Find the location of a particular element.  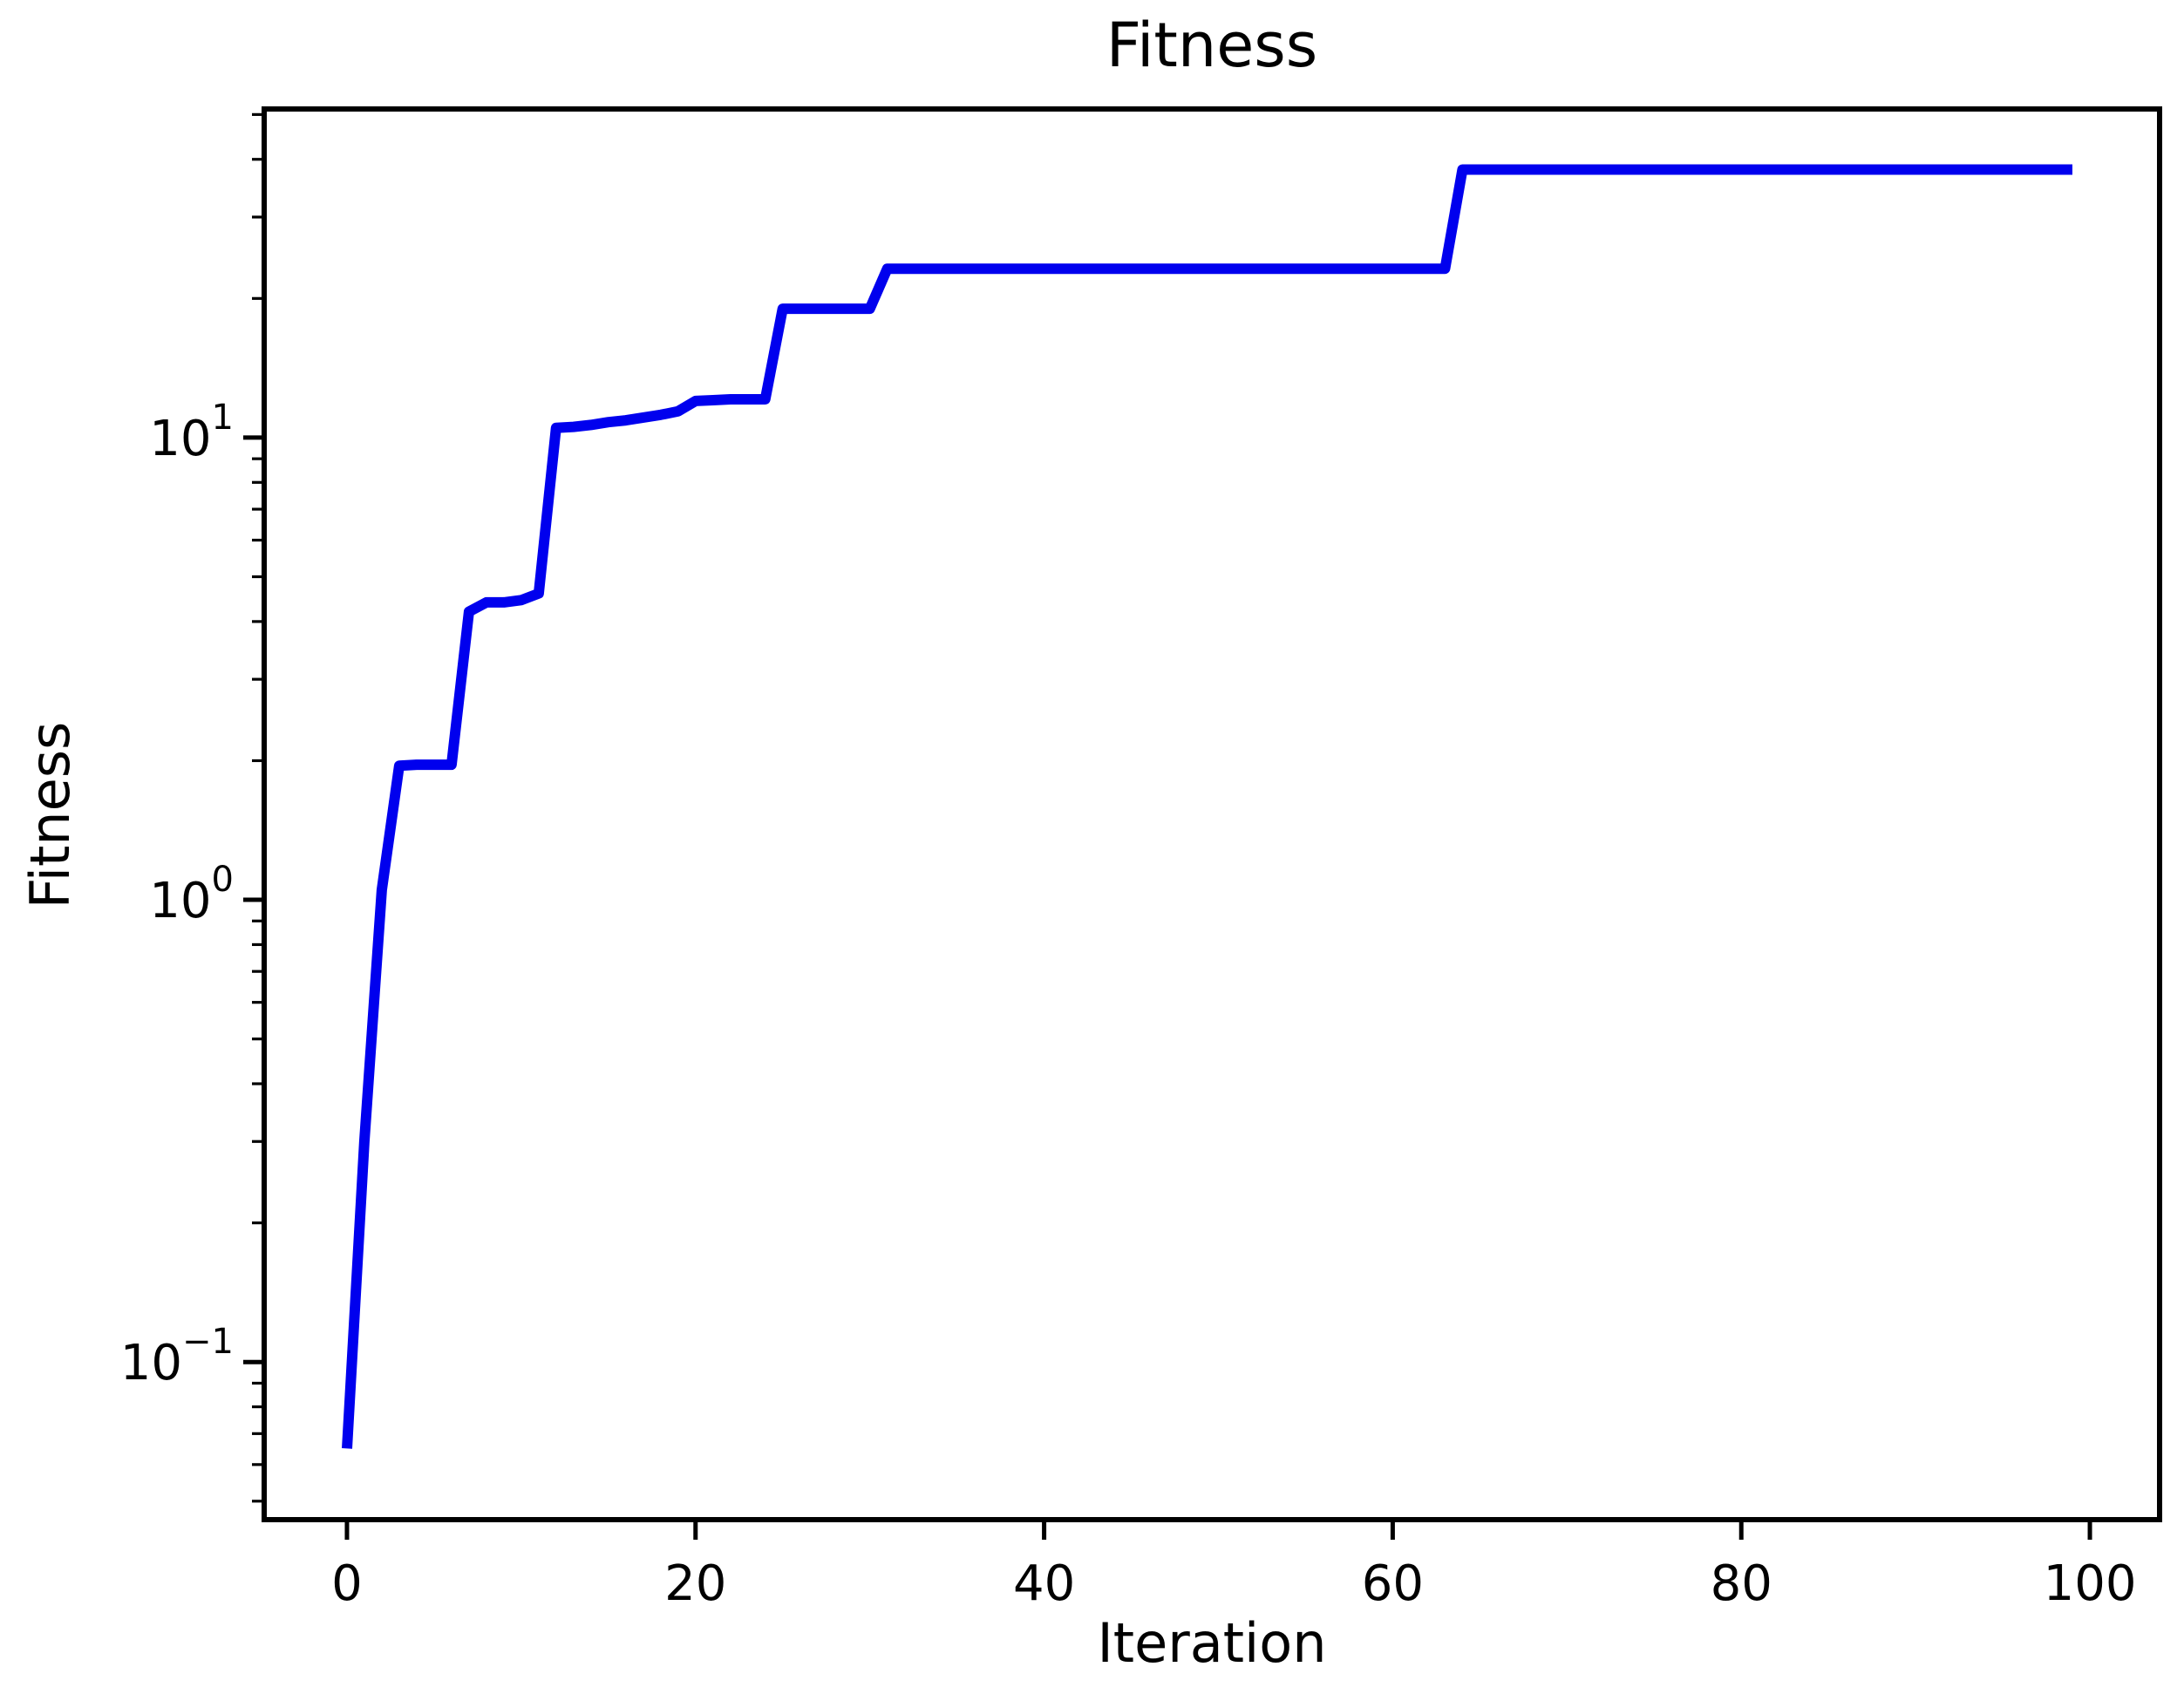

y-tick-label: 10⁻¹ is located at coordinates (177, 1356).